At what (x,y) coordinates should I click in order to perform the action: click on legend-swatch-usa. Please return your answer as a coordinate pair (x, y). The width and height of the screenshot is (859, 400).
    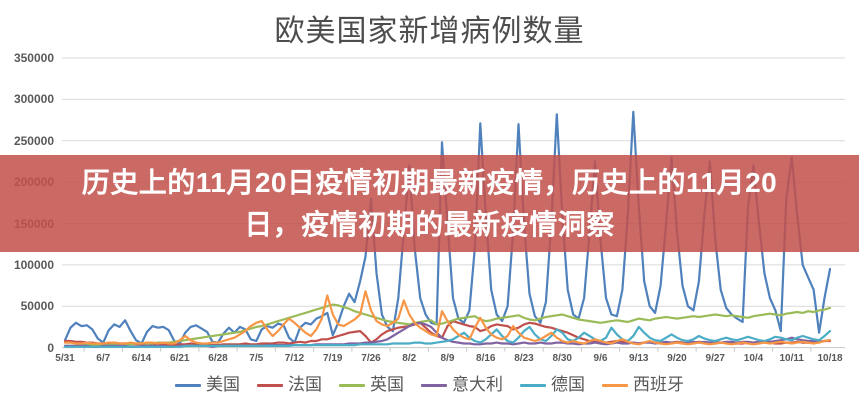
    Looking at the image, I should click on (188, 385).